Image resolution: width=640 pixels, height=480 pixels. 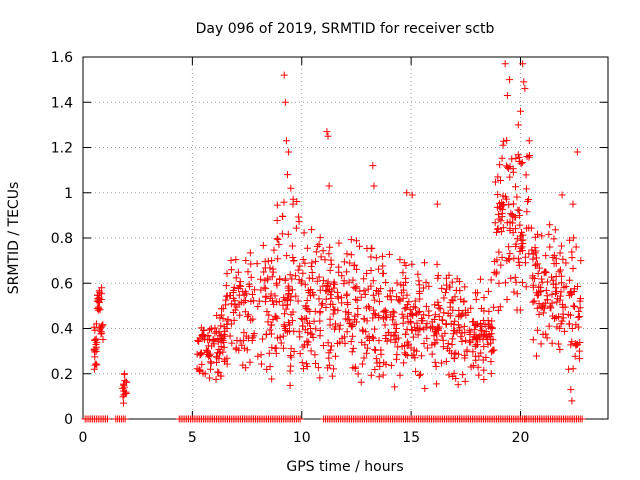 What do you see at coordinates (344, 467) in the screenshot?
I see `x-axis-label: GPS time / hours` at bounding box center [344, 467].